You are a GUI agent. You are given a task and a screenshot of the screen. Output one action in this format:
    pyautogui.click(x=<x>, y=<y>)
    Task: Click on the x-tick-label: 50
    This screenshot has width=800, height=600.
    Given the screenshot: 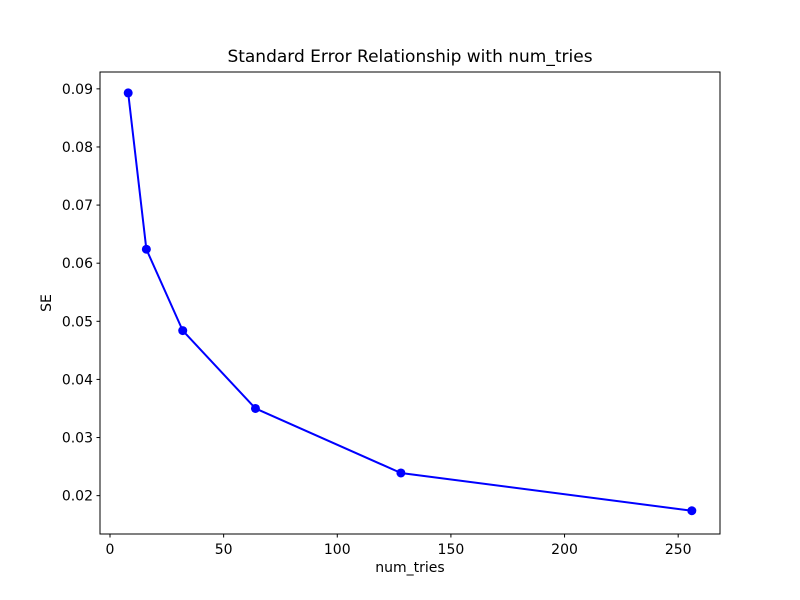 What is the action you would take?
    pyautogui.click(x=224, y=550)
    